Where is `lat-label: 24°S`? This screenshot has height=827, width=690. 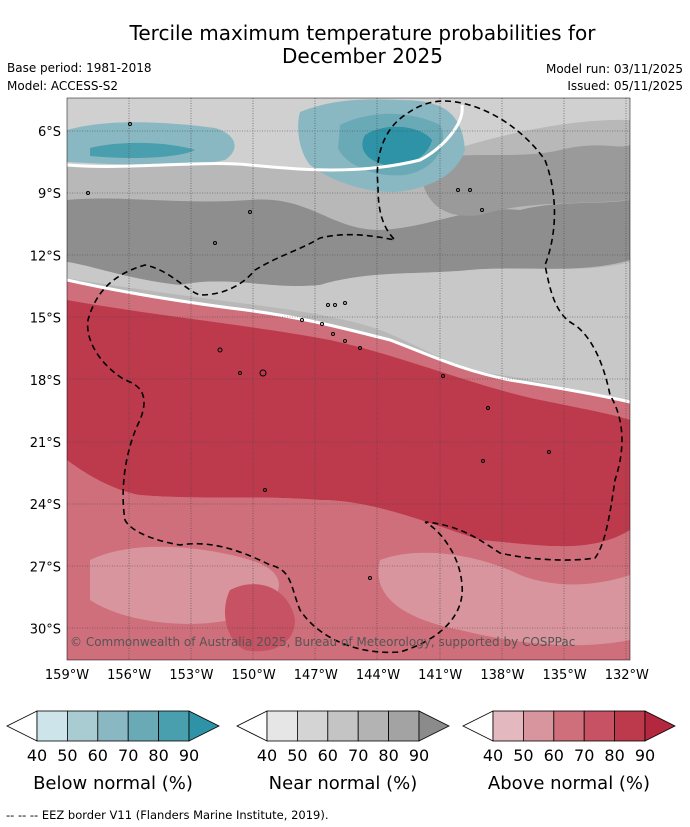 lat-label: 24°S is located at coordinates (45, 505).